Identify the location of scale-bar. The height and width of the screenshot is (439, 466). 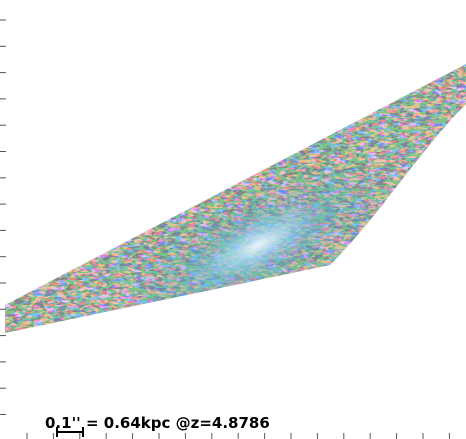
(70, 432).